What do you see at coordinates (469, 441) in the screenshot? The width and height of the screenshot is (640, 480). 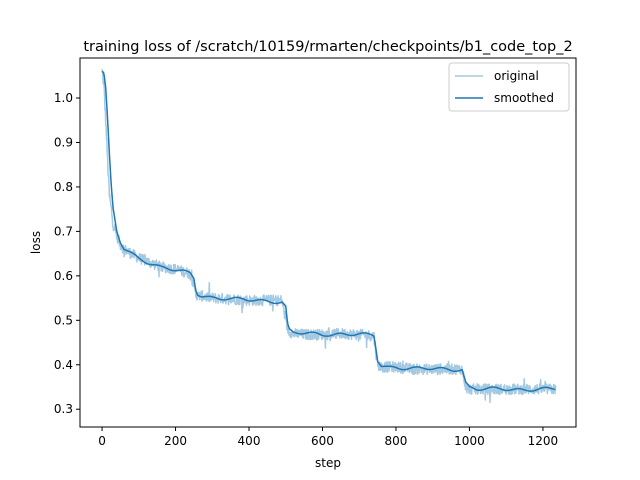 I see `x-tick-label: 1000` at bounding box center [469, 441].